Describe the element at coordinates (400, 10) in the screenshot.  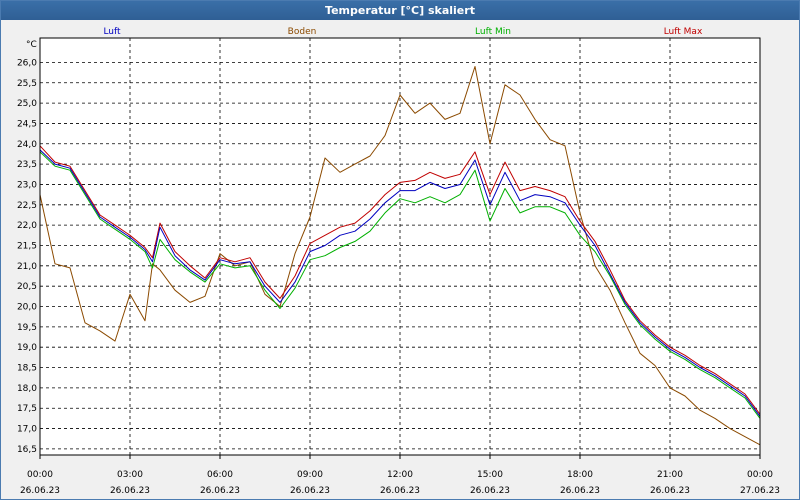
I see `window-title: Temperatur [°C] skaliert` at that location.